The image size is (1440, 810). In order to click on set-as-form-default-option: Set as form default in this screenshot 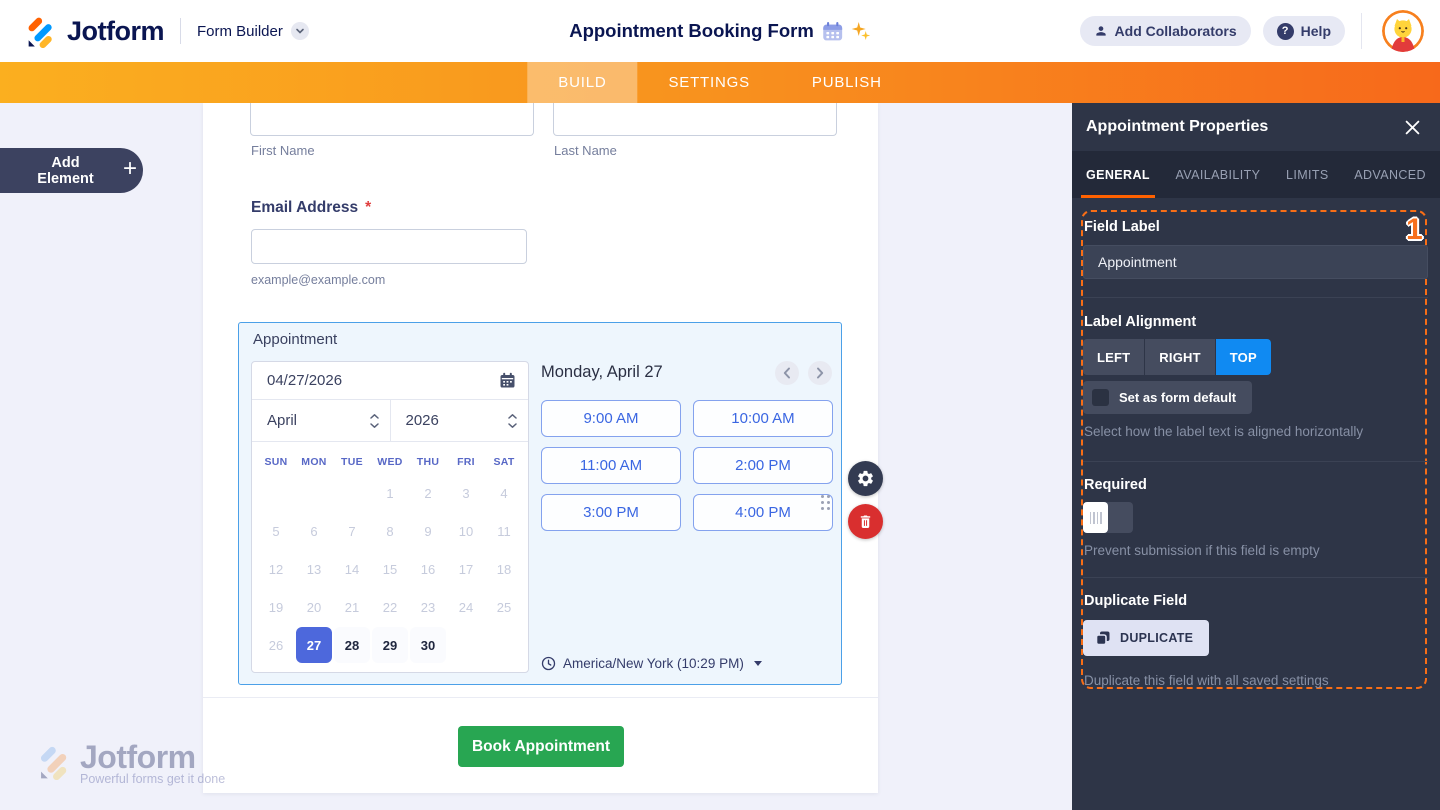, I will do `click(1168, 397)`.